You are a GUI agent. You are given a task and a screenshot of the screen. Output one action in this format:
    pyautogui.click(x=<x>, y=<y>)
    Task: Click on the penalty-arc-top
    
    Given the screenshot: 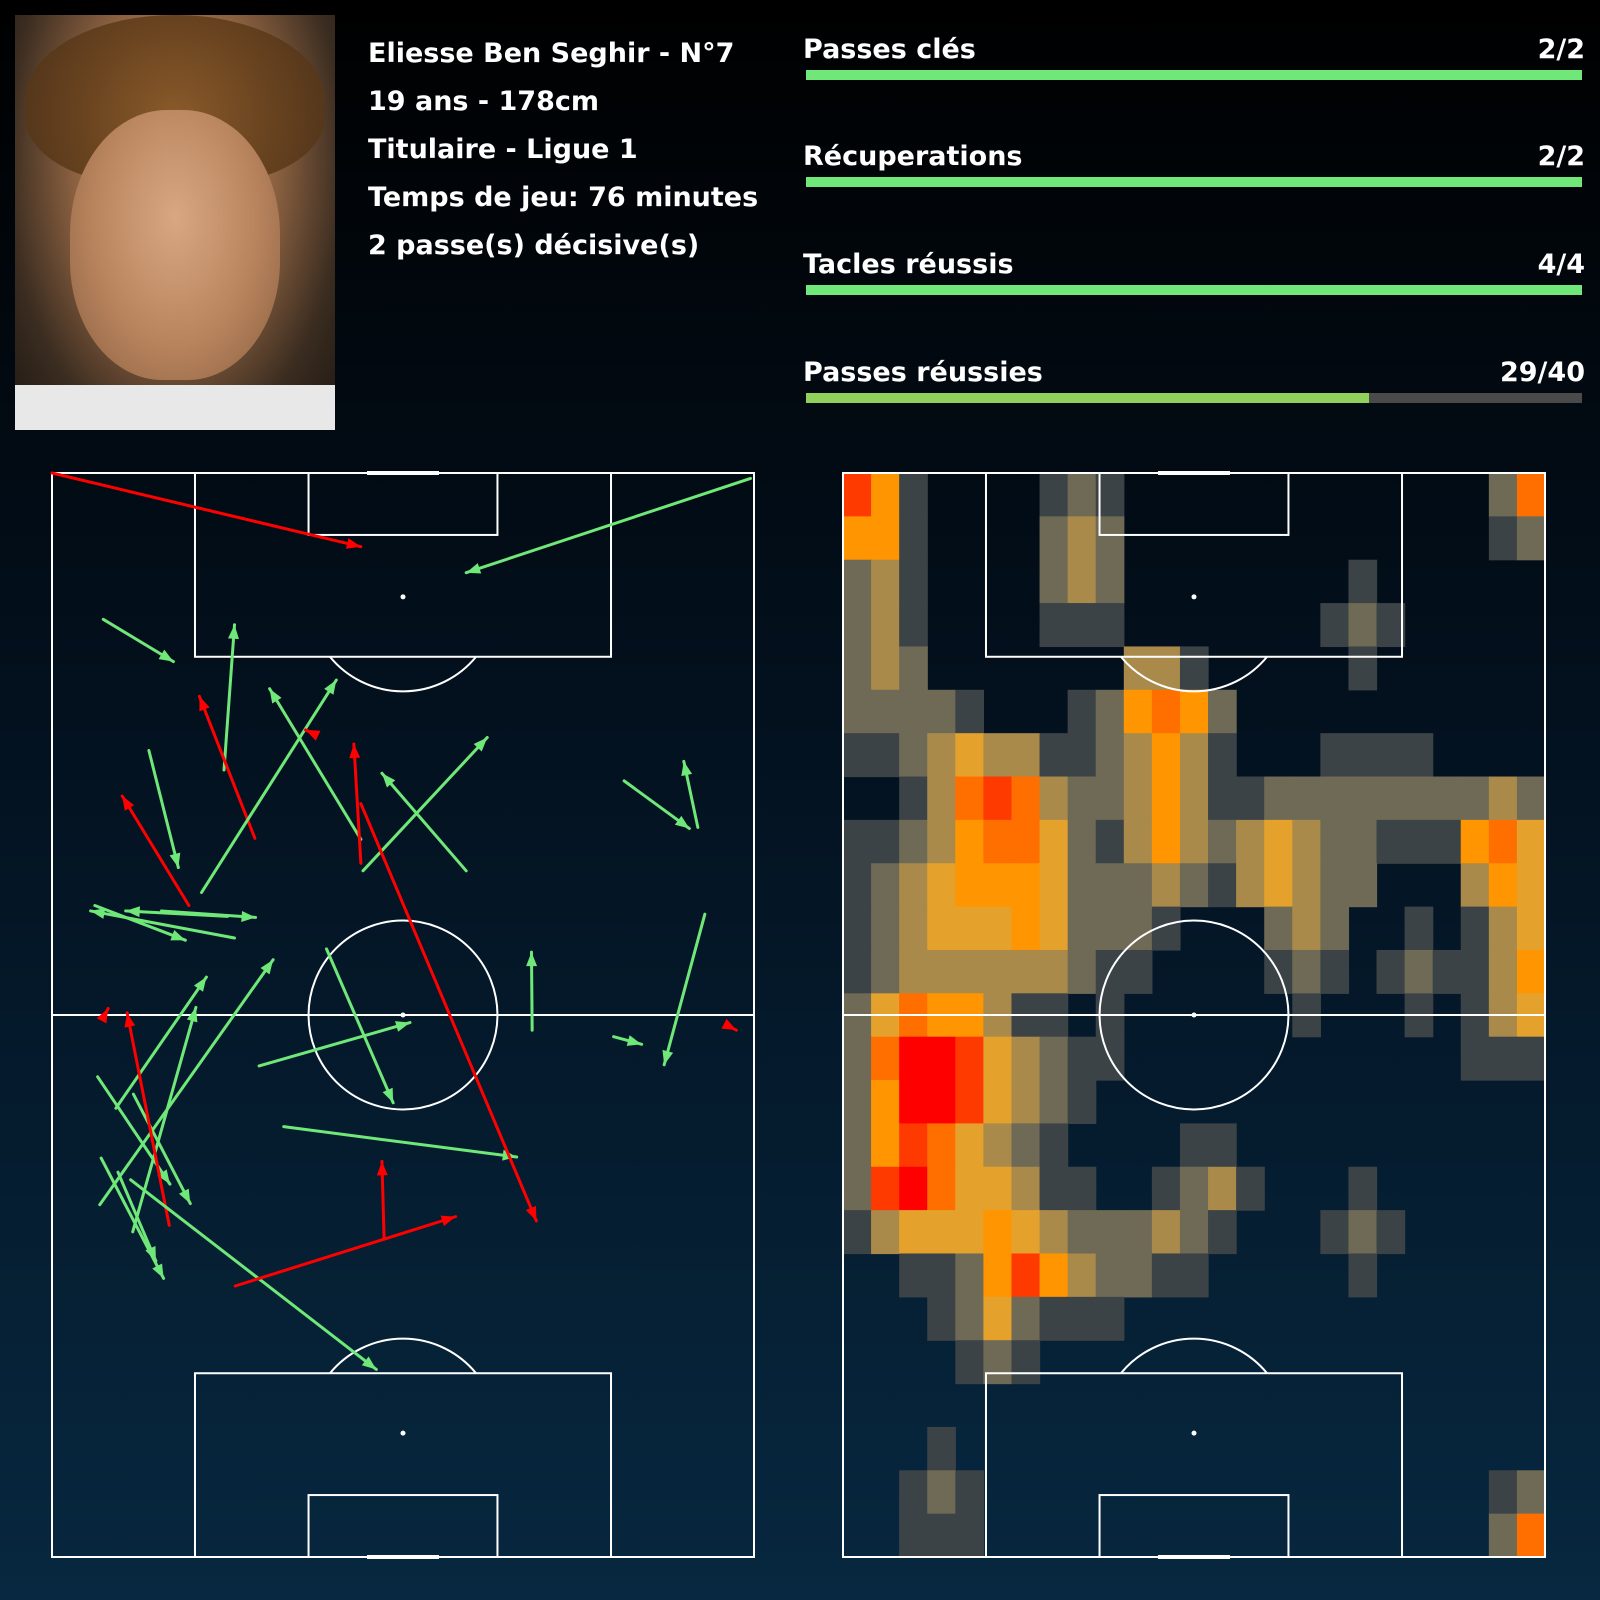 What is the action you would take?
    pyautogui.click(x=403, y=674)
    